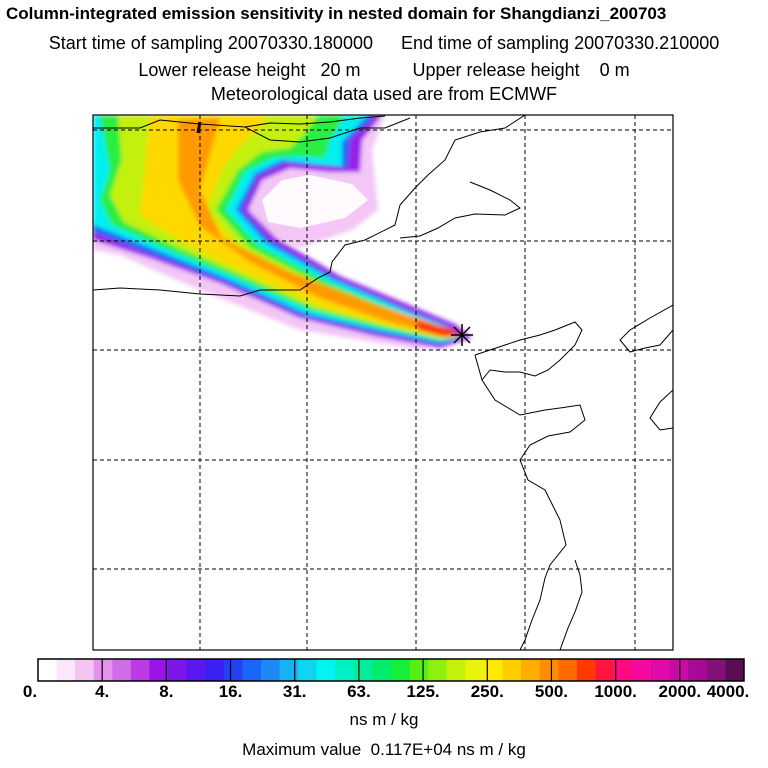 This screenshot has width=768, height=768. What do you see at coordinates (487, 691) in the screenshot?
I see `colorbar-tick-label: 250.` at bounding box center [487, 691].